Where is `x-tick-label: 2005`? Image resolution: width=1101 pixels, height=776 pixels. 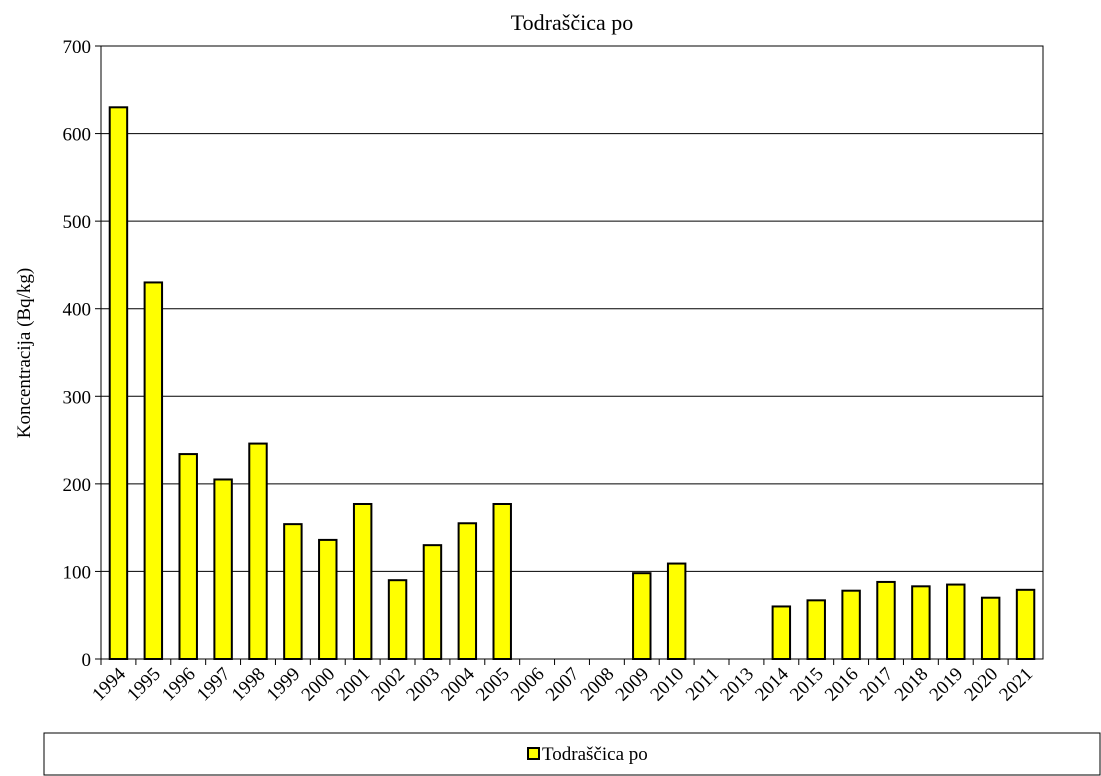
x-tick-label: 2005 is located at coordinates (493, 685).